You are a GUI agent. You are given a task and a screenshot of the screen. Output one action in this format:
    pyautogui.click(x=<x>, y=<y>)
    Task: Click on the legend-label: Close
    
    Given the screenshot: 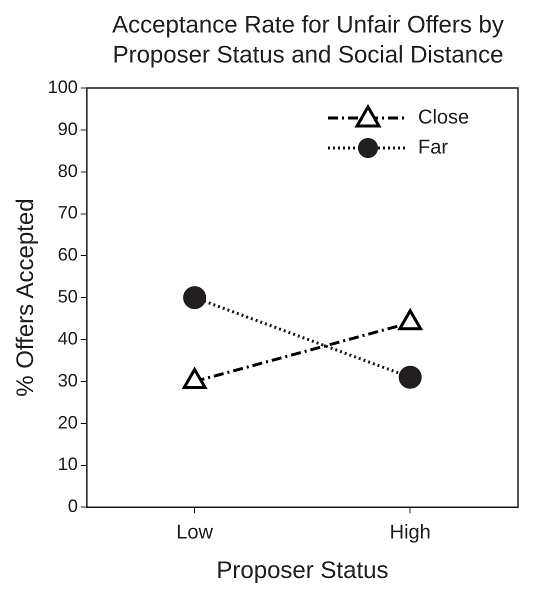 What is the action you would take?
    pyautogui.click(x=444, y=117)
    